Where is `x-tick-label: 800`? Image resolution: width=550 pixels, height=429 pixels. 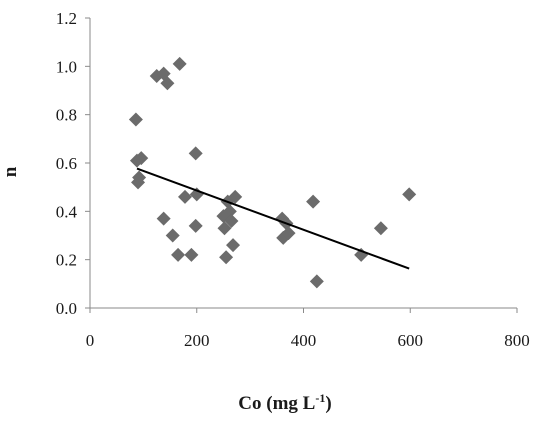 x-tick-label: 800 is located at coordinates (517, 340).